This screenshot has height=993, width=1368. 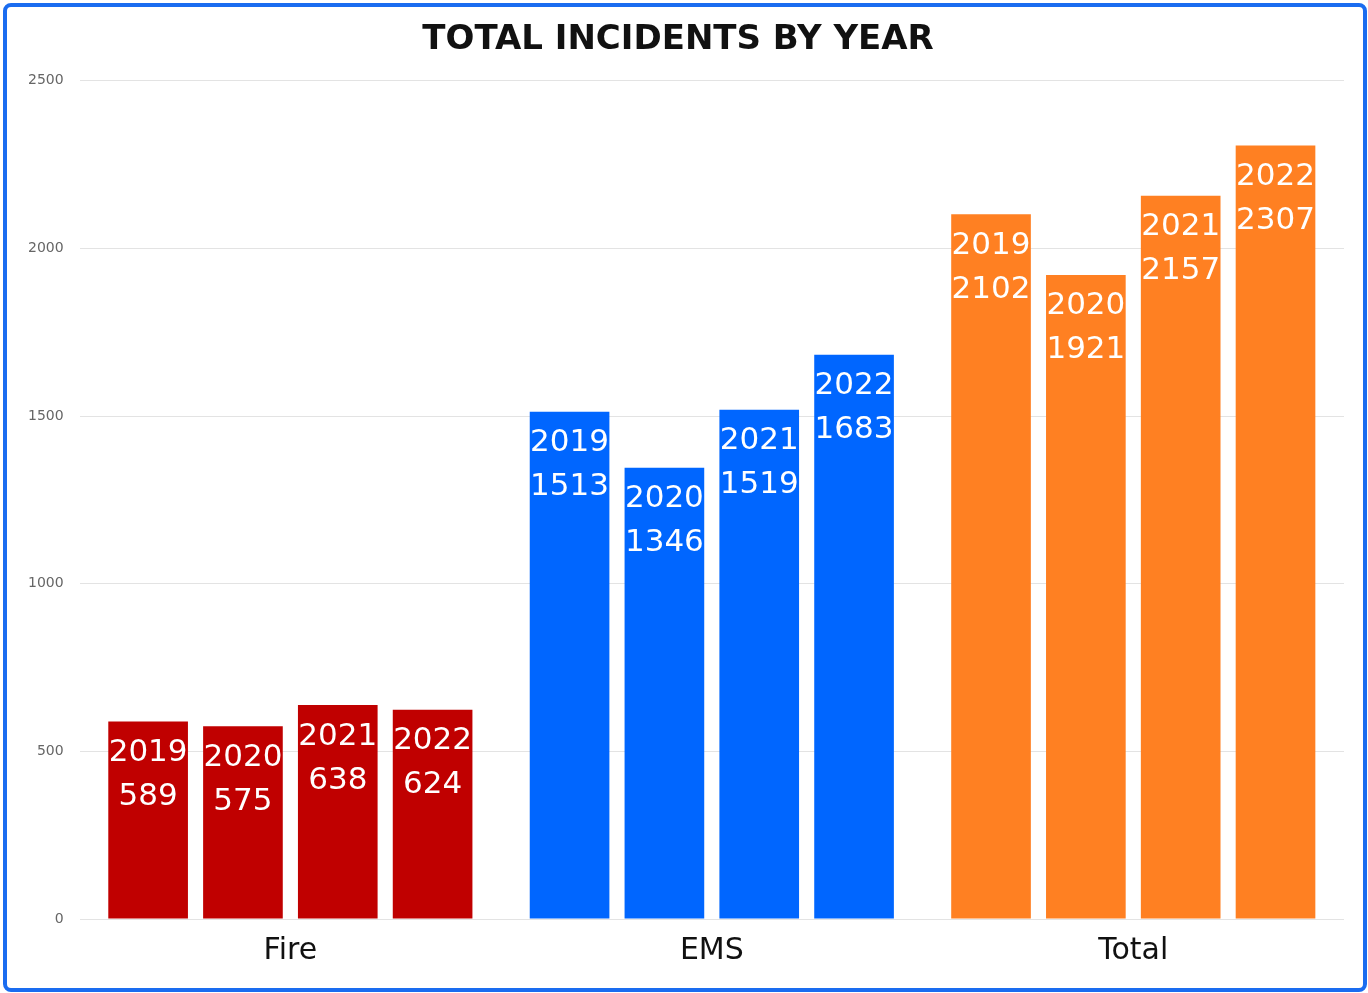 I want to click on x-tick-label: Fire, so click(x=290, y=948).